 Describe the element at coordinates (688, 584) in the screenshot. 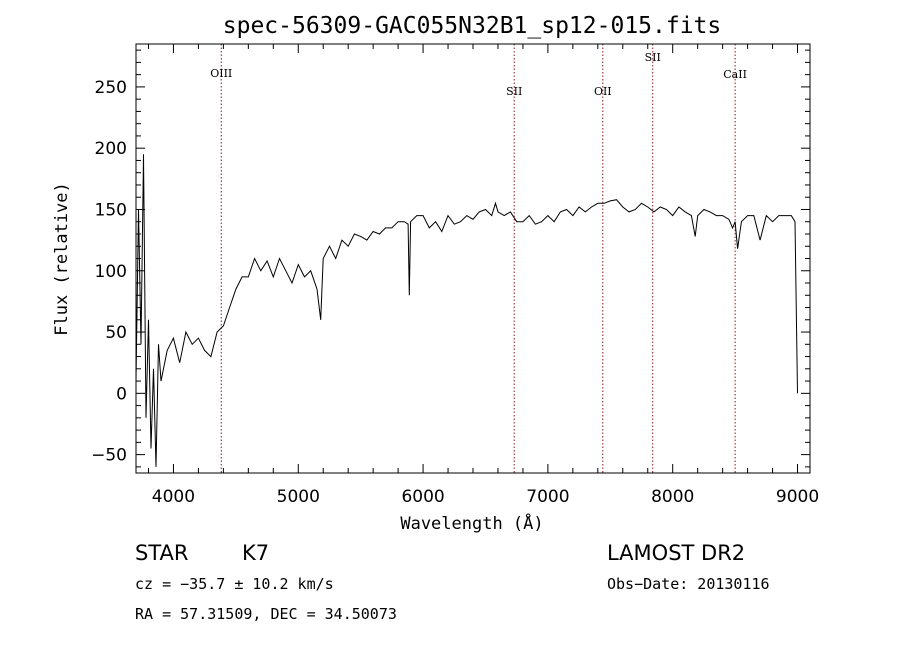

I see `observation-date: Obs−Date: 20130116` at that location.